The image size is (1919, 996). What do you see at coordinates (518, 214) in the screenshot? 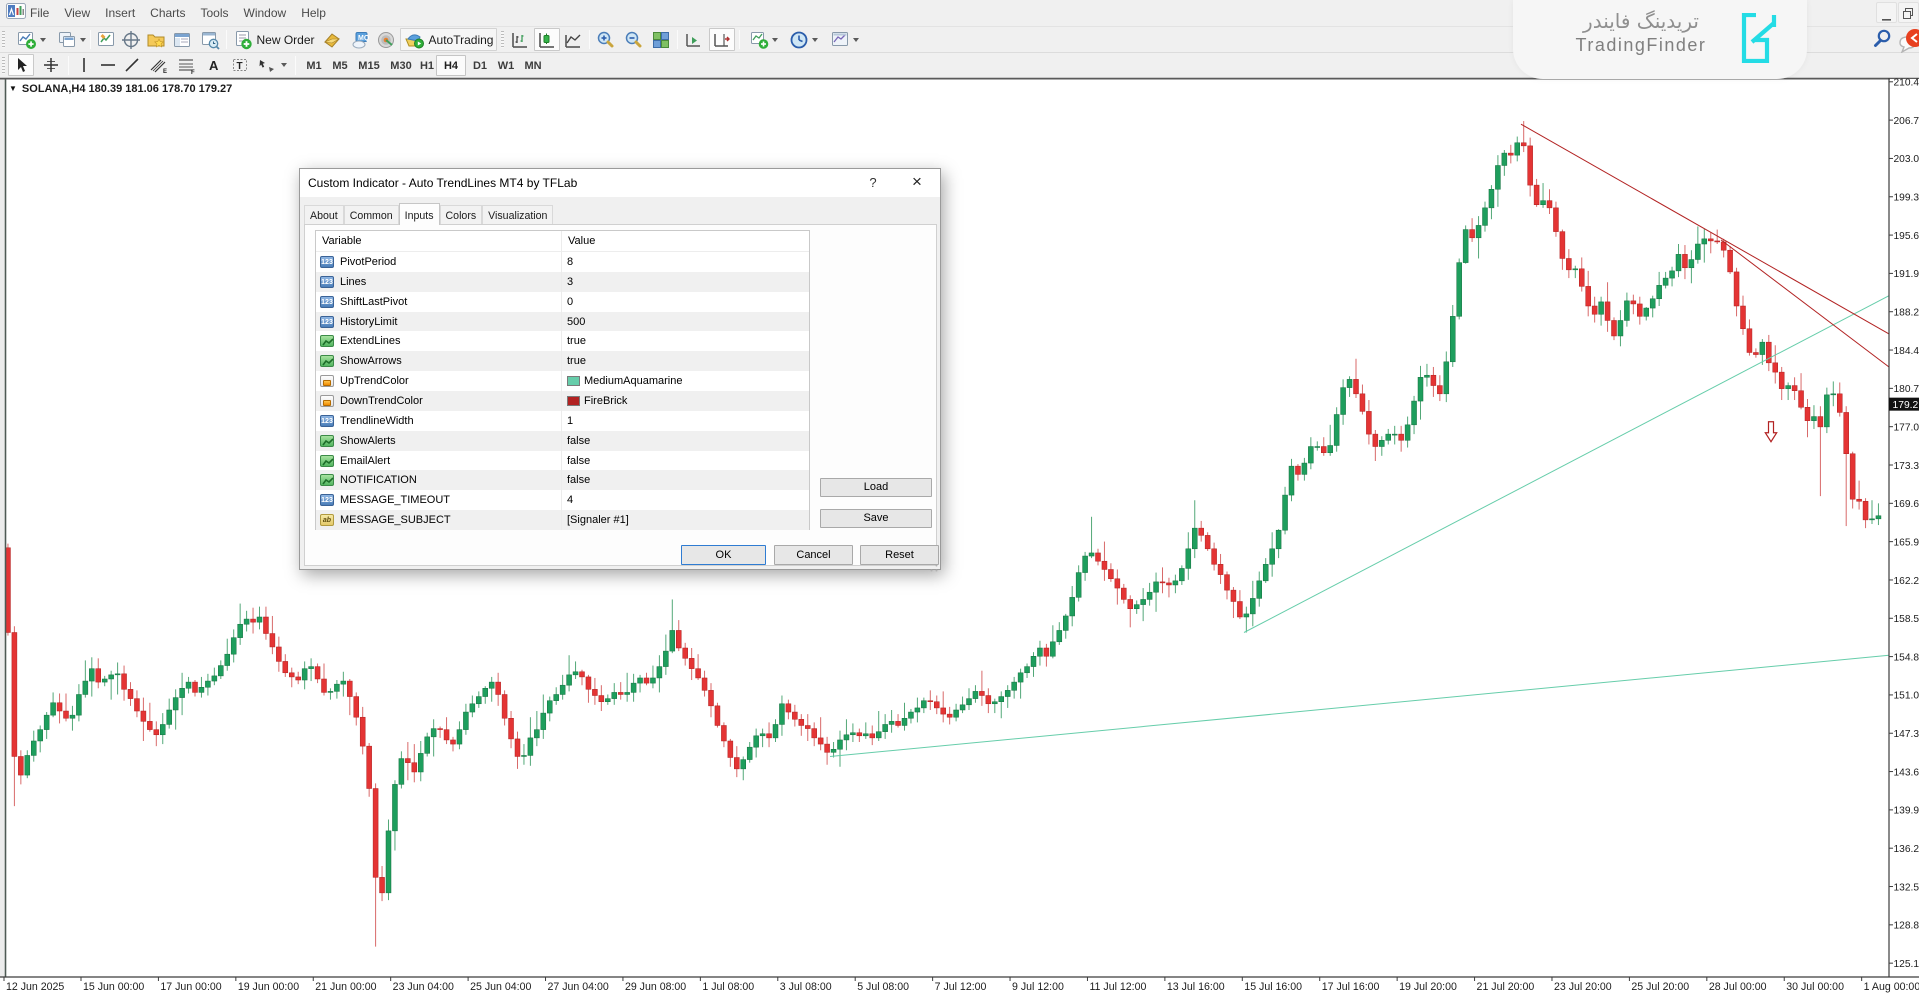
I see `dialog-tab-visualization: Visualization` at bounding box center [518, 214].